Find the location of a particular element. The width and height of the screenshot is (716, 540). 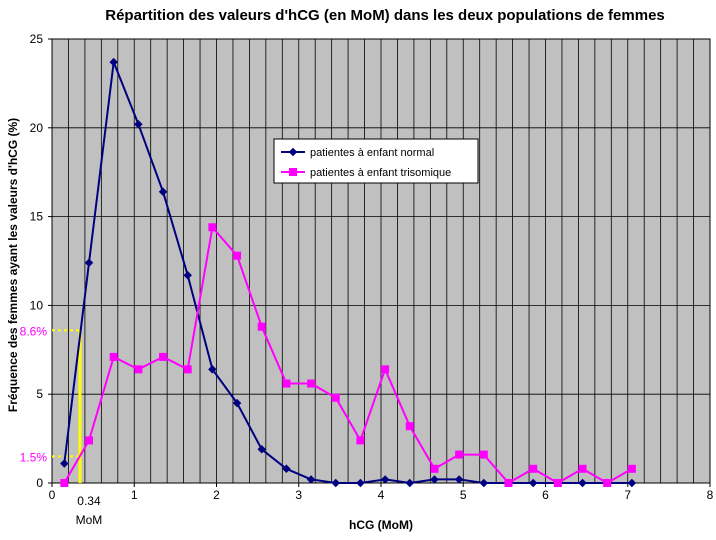

legend-label-trisomy: patientes à enfant trisomique is located at coordinates (380, 173).